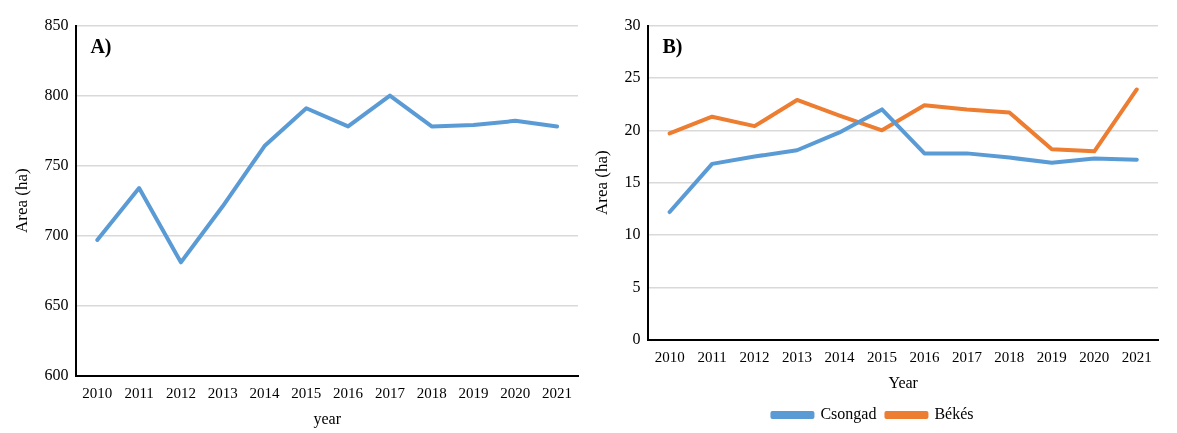 The height and width of the screenshot is (433, 1177). I want to click on y-tick-label: 5, so click(636, 286).